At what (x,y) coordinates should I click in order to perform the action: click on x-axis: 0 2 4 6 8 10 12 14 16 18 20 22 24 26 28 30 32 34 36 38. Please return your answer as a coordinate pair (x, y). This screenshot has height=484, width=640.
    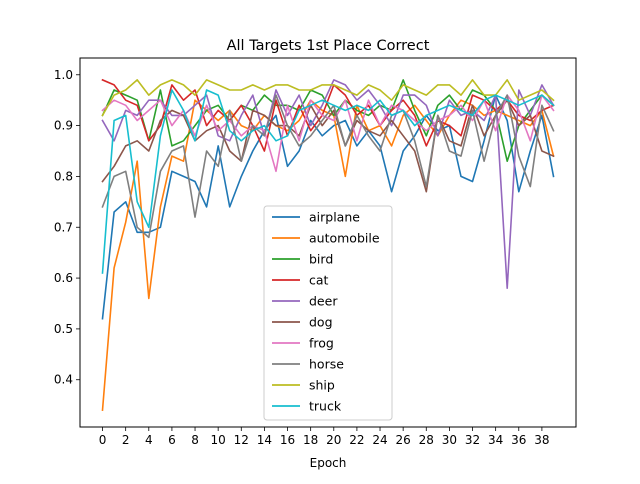
    Looking at the image, I should click on (324, 437).